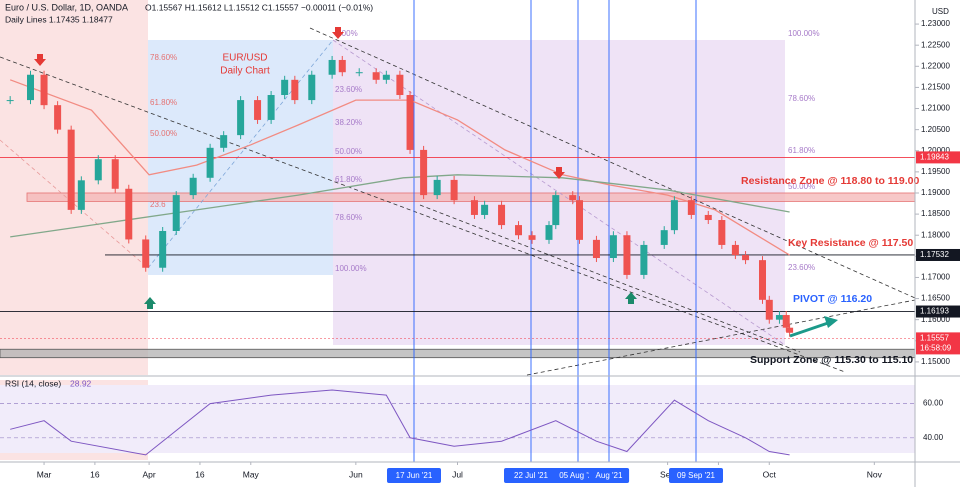  Describe the element at coordinates (832, 299) in the screenshot. I see `annotation: PIVOT @ 116.20` at that location.